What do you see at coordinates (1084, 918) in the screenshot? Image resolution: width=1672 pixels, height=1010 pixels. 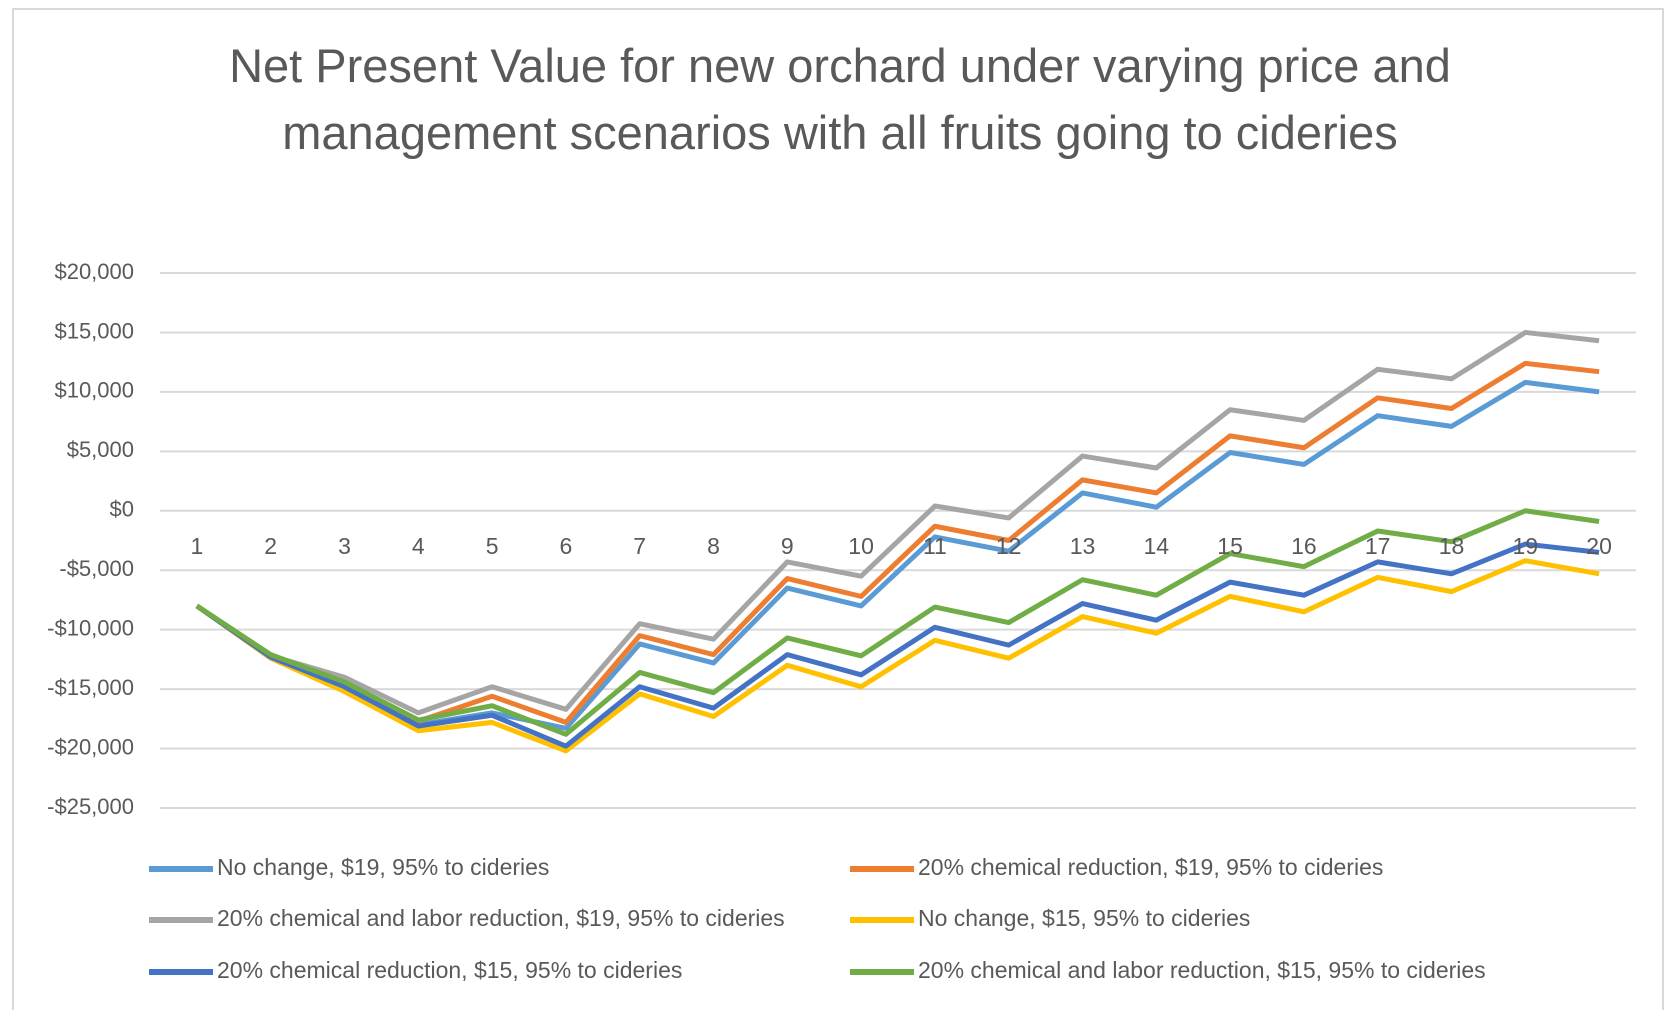 I see `legend-label: No change, $15, 95% to cideries` at bounding box center [1084, 918].